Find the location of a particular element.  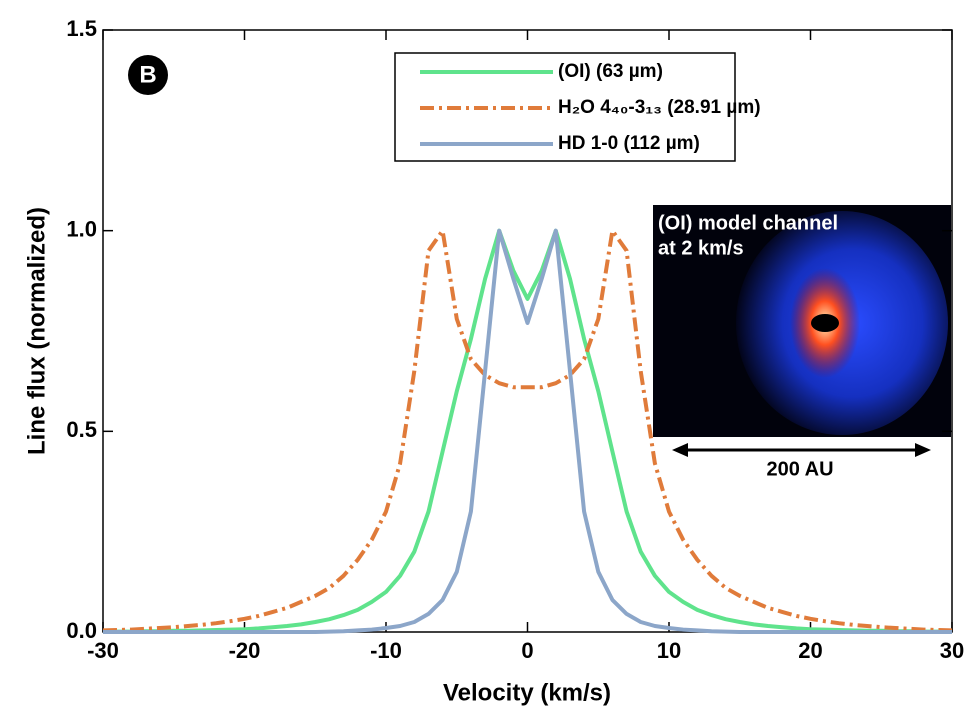

x-tick-label: 10 is located at coordinates (669, 650).